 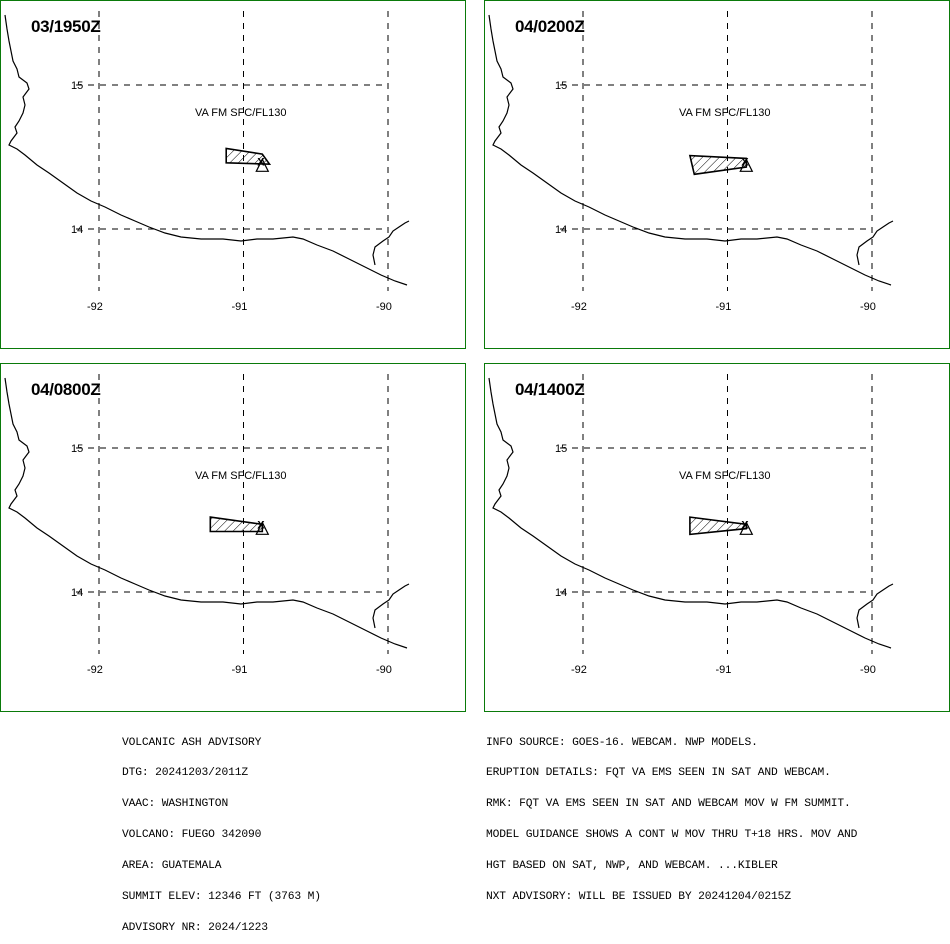 I want to click on valid-time-label: 04/0200Z, so click(x=550, y=26).